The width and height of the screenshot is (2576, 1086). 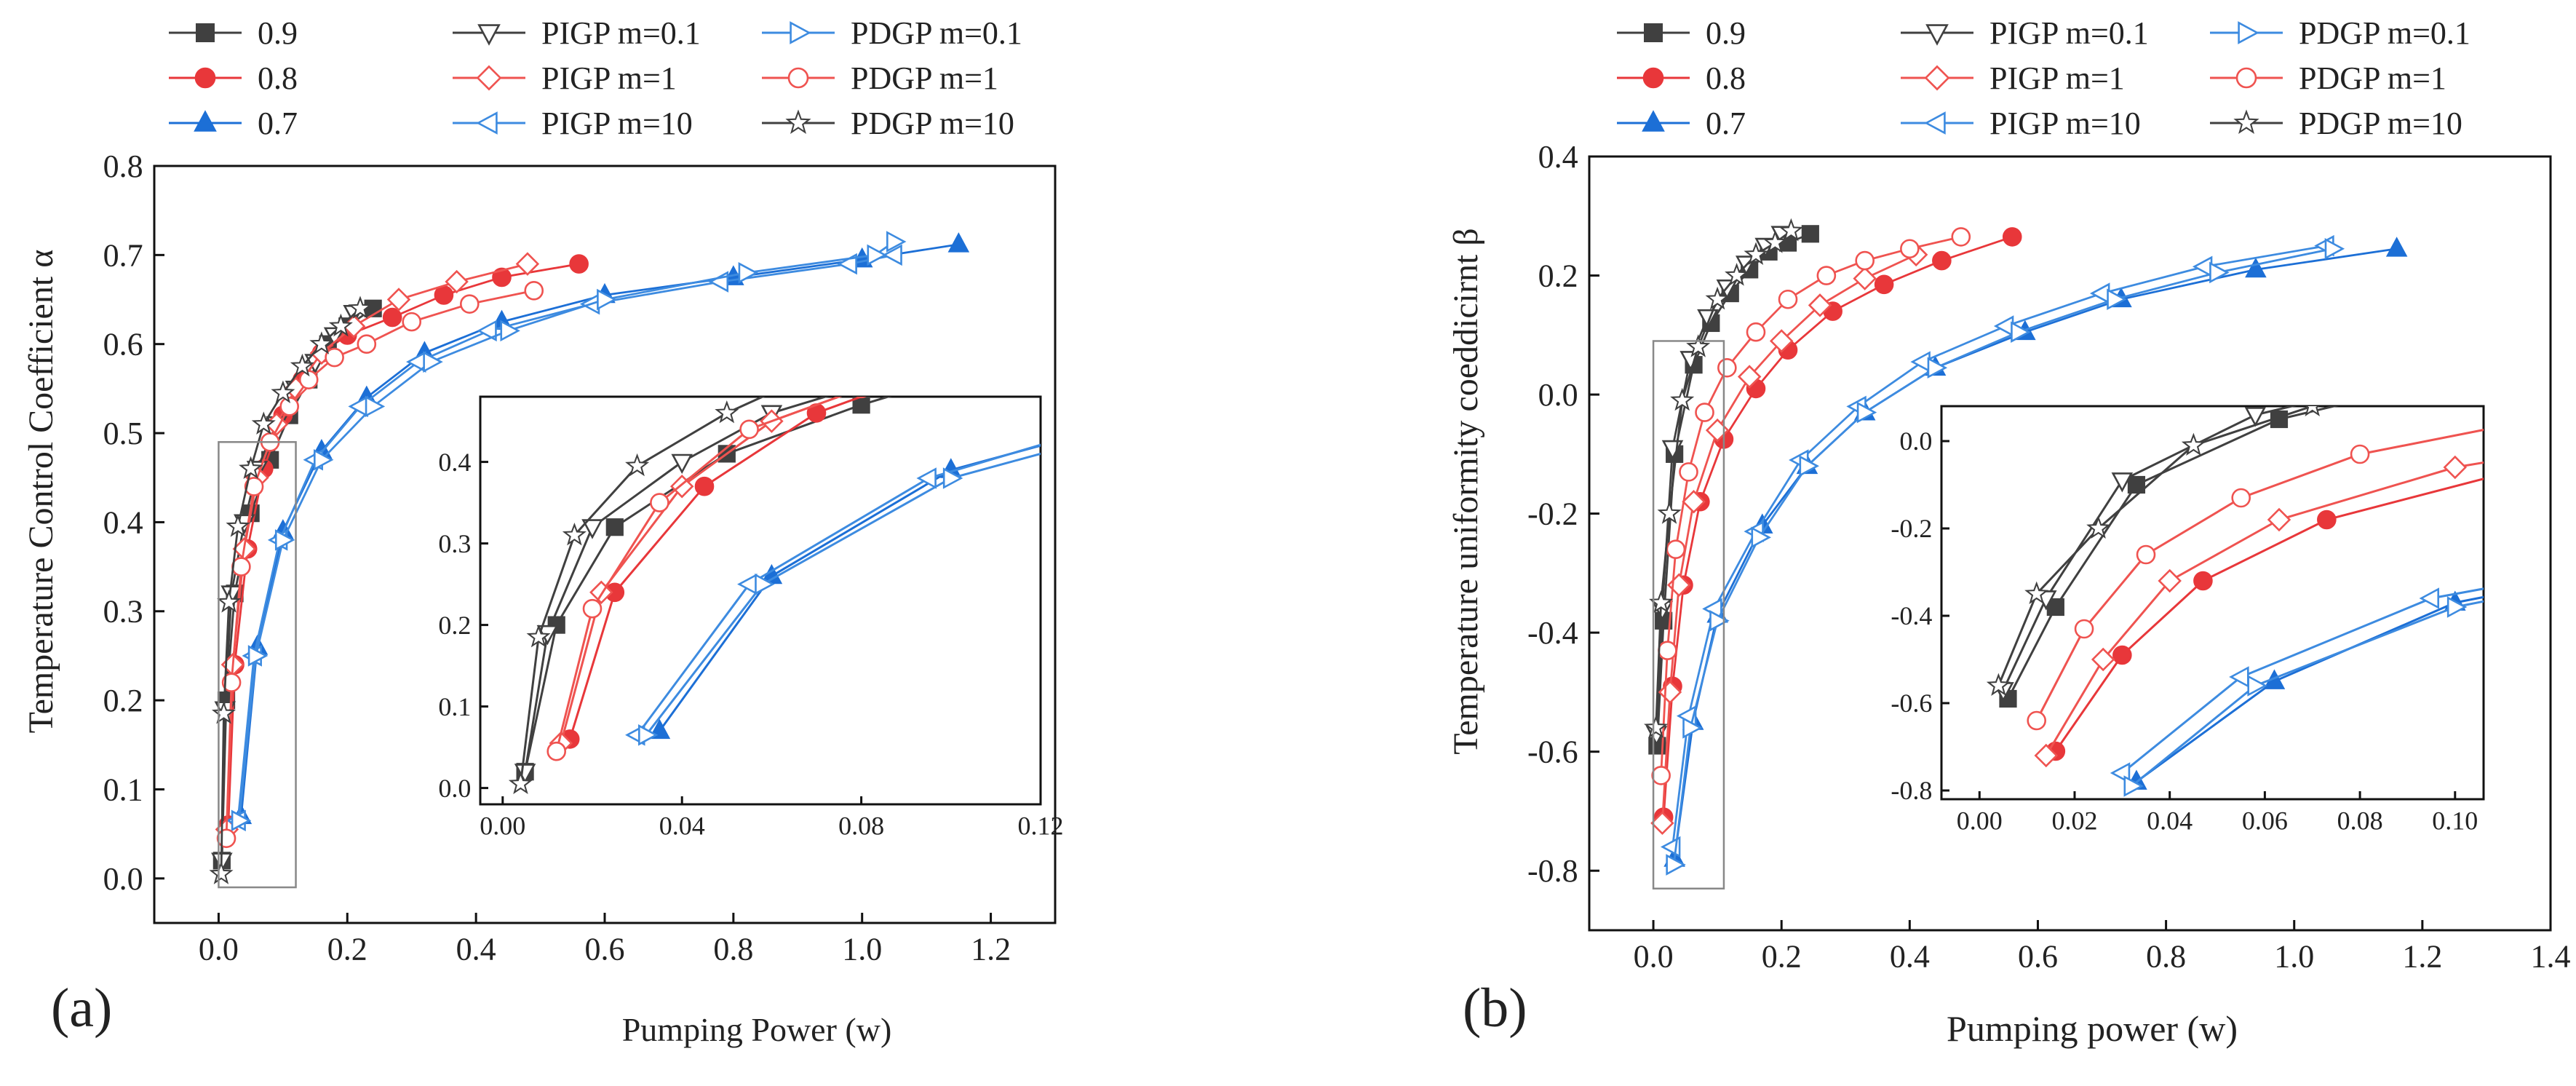 I want to click on a-ytick-label: 0.5, so click(x=123, y=434).